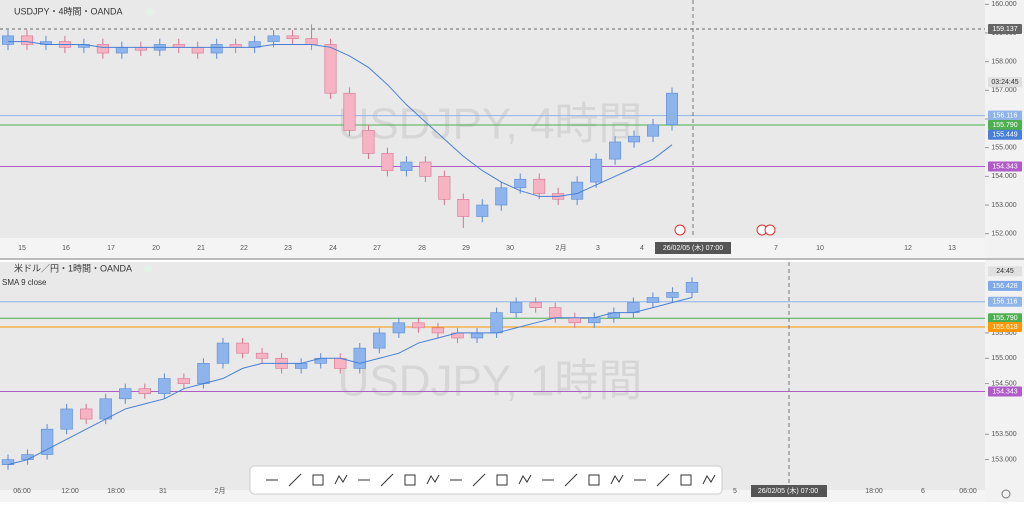 Image resolution: width=1024 pixels, height=507 pixels. What do you see at coordinates (70, 491) in the screenshot?
I see `x-tick-label: 12:00` at bounding box center [70, 491].